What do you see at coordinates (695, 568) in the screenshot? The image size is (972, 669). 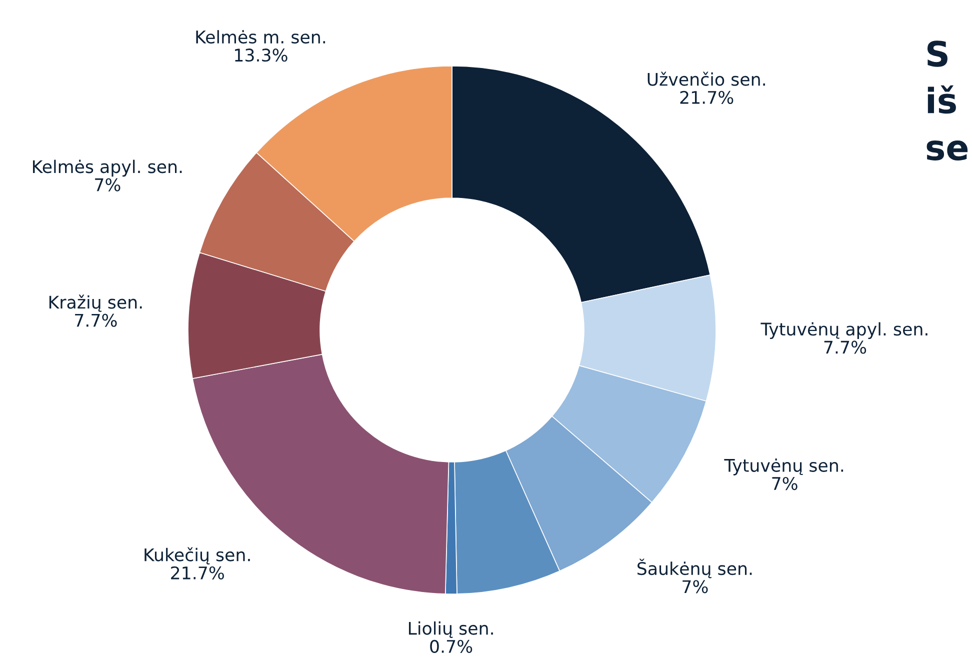 I see `slice-label: Šaukėnų sen.` at bounding box center [695, 568].